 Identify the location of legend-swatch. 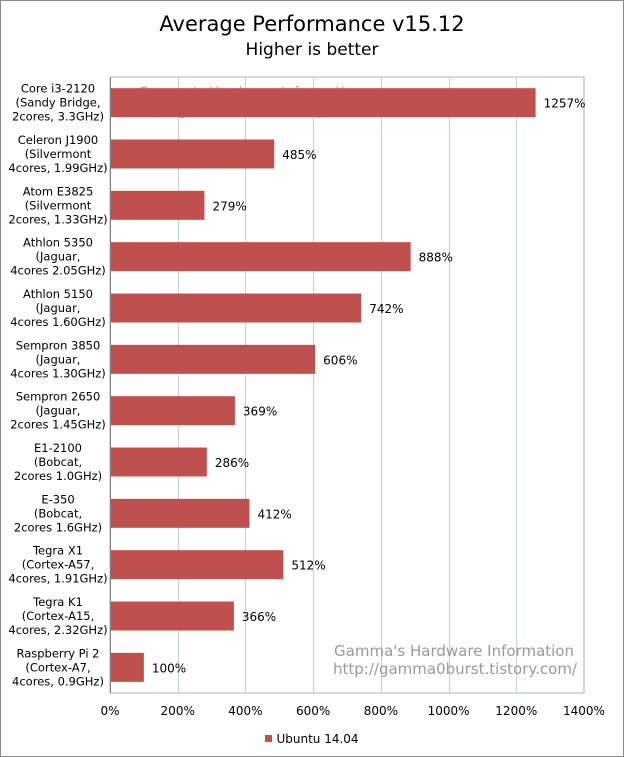
(269, 738).